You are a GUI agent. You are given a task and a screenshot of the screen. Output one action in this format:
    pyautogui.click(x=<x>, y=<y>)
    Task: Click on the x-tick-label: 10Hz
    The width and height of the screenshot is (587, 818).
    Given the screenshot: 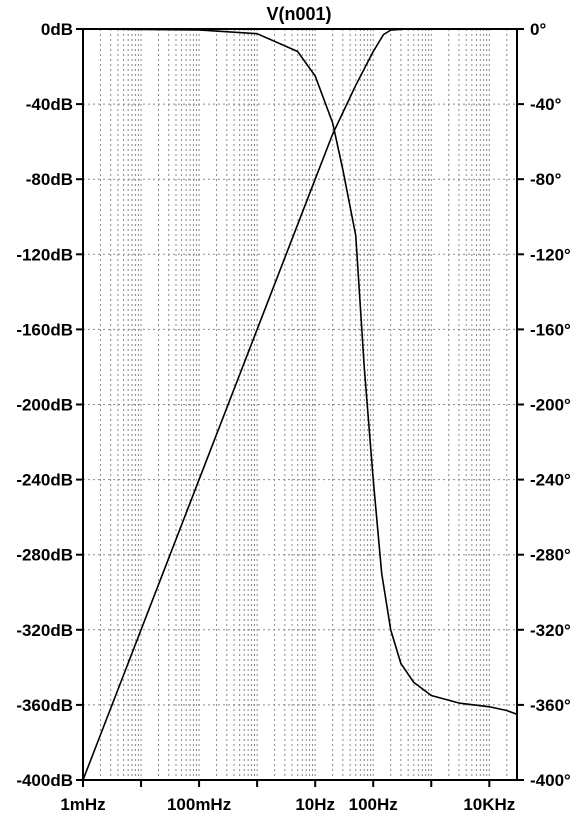 What is the action you would take?
    pyautogui.click(x=315, y=804)
    